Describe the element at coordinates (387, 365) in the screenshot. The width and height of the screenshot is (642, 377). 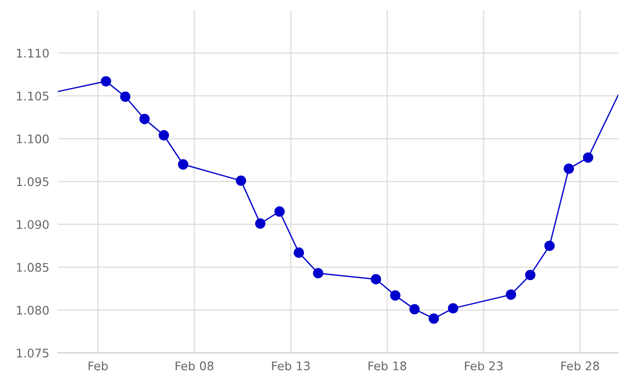
I see `x-tick-label: Feb 18` at that location.